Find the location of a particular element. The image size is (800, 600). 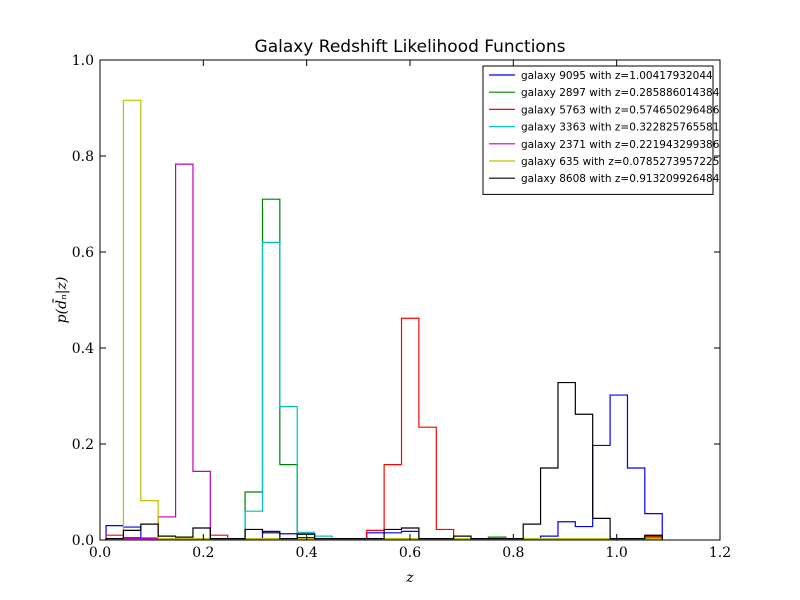

y-tick-label: 0.4 is located at coordinates (83, 349).